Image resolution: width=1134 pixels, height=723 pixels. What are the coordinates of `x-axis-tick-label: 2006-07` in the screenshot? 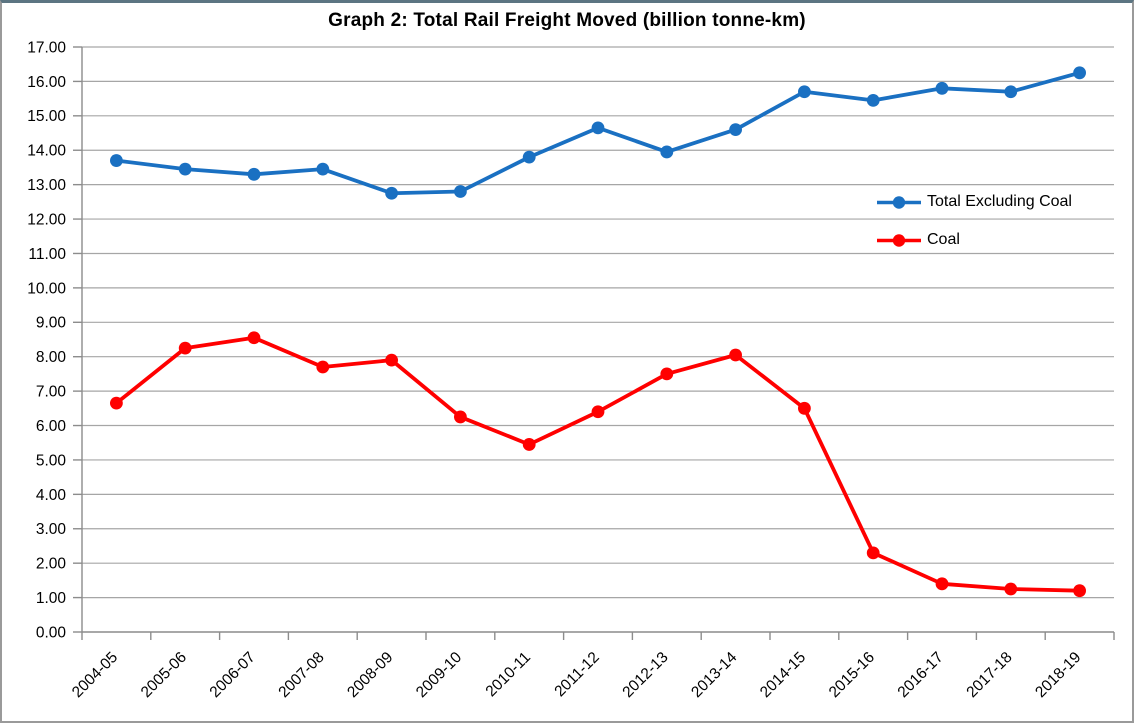 It's located at (233, 675).